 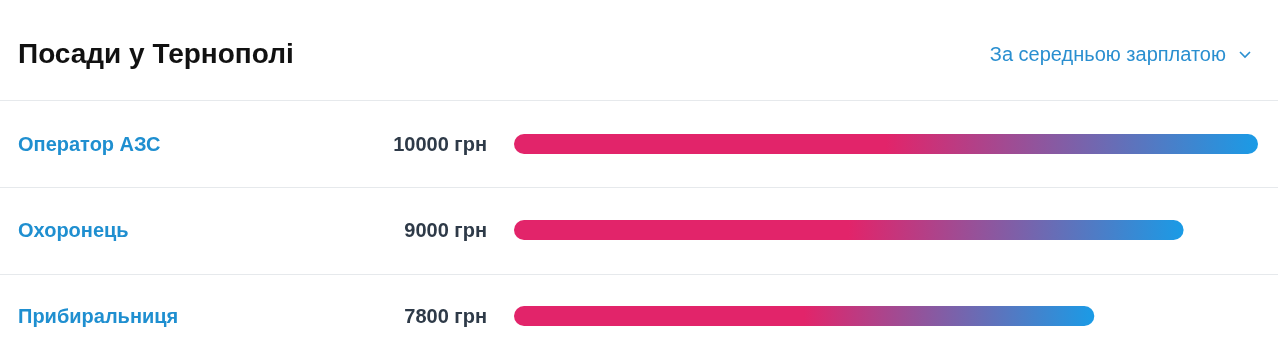 What do you see at coordinates (89, 144) in the screenshot?
I see `y-tick-label: Оператор АЗС` at bounding box center [89, 144].